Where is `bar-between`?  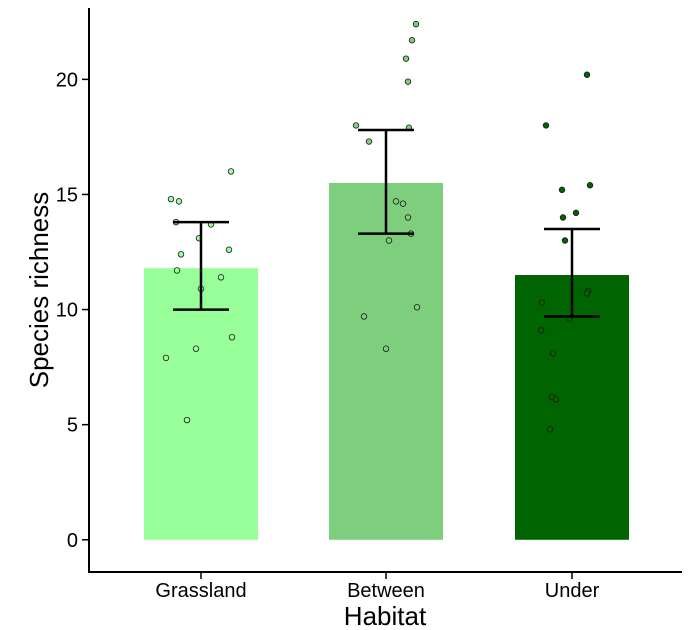 bar-between is located at coordinates (386, 361).